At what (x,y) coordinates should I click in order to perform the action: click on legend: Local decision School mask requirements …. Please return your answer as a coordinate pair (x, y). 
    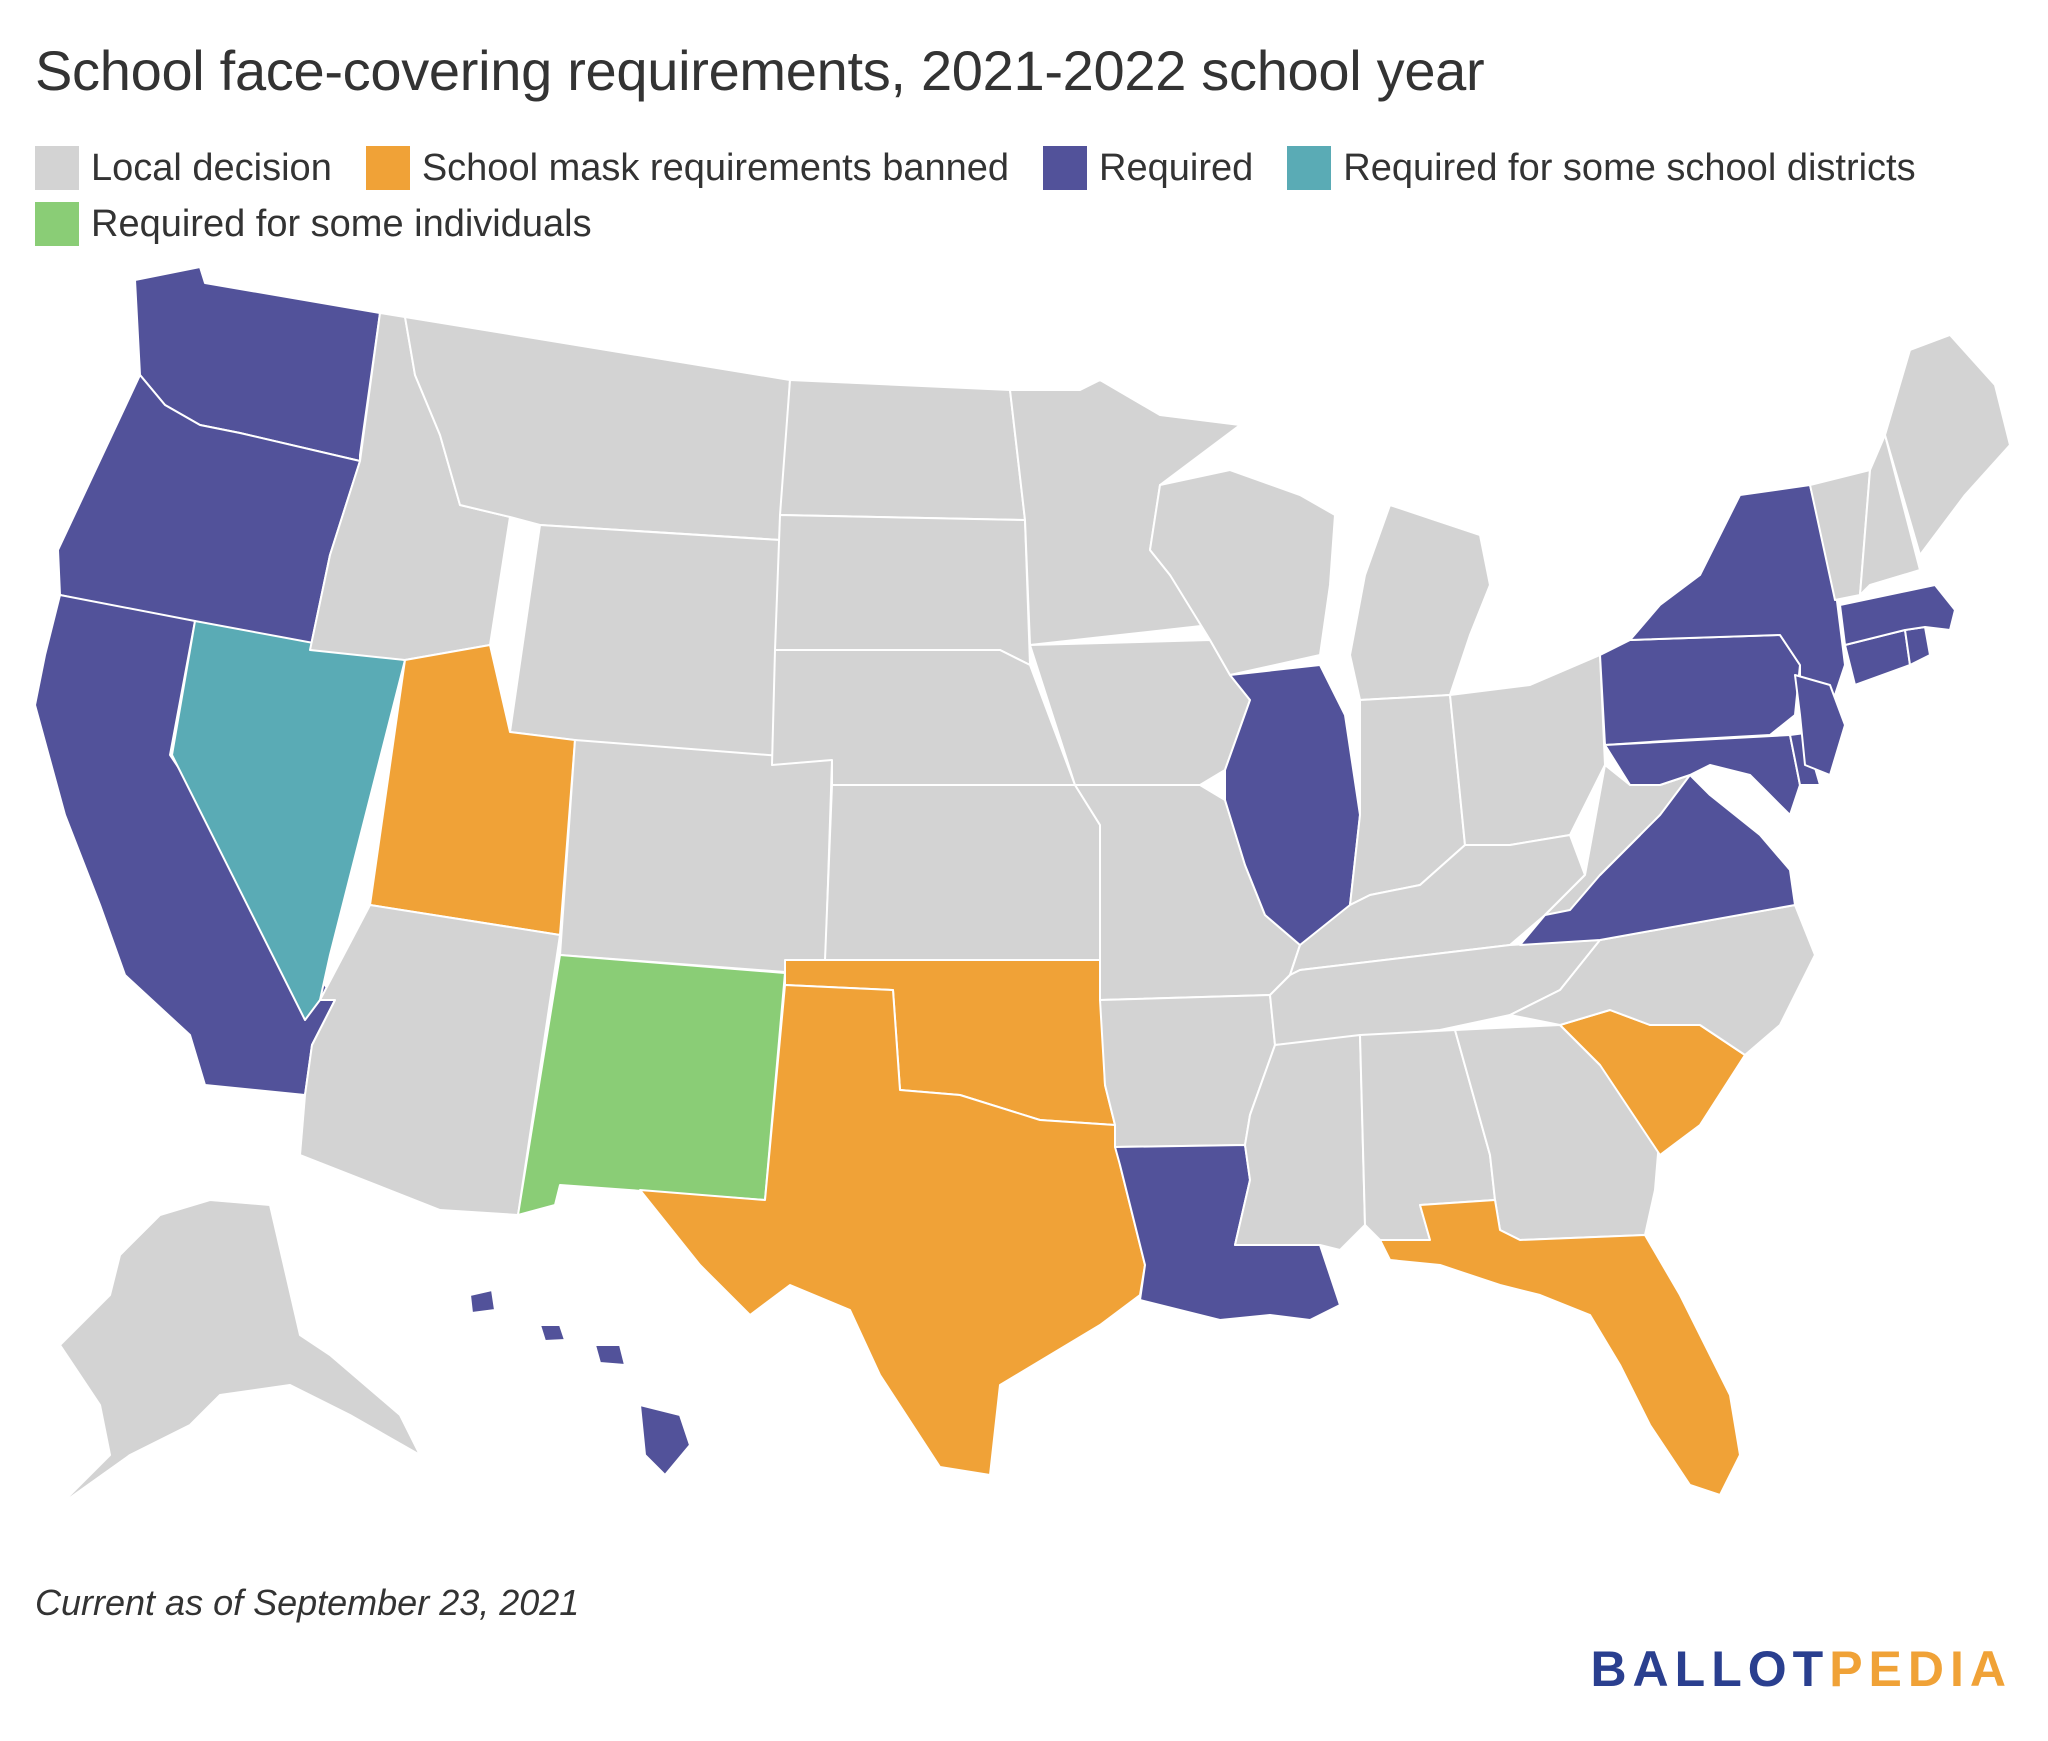
    Looking at the image, I should click on (1030, 196).